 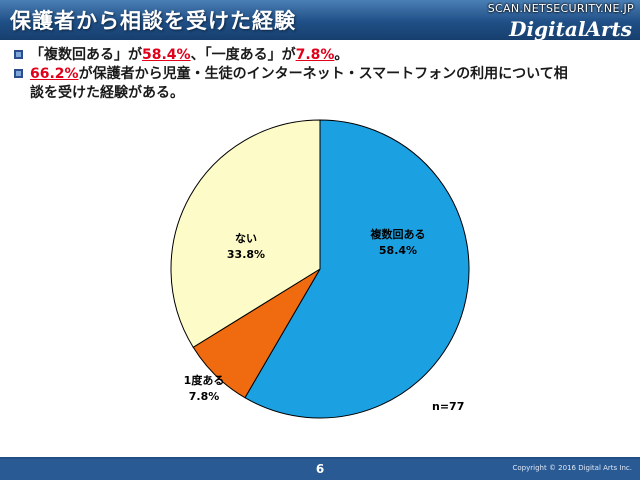 I want to click on sample-size-note: n=77, so click(x=448, y=406).